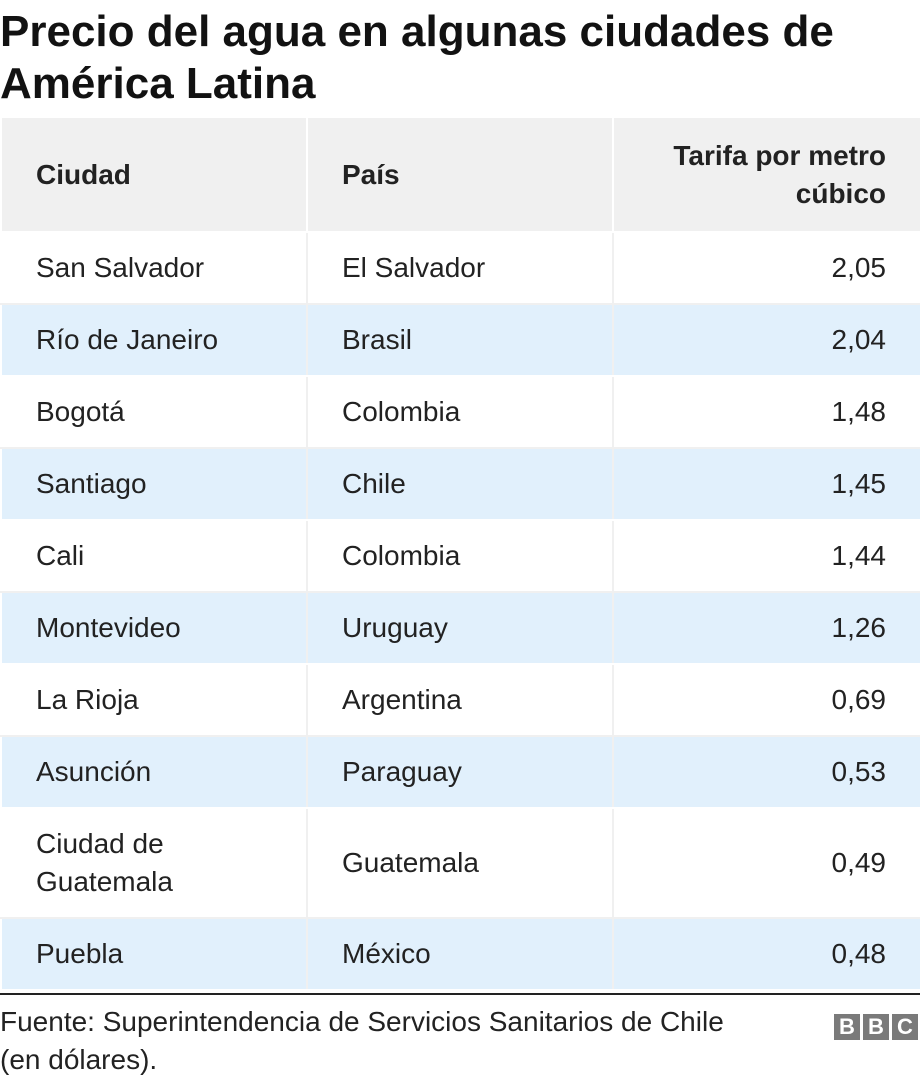  I want to click on column-header-country: País, so click(460, 174).